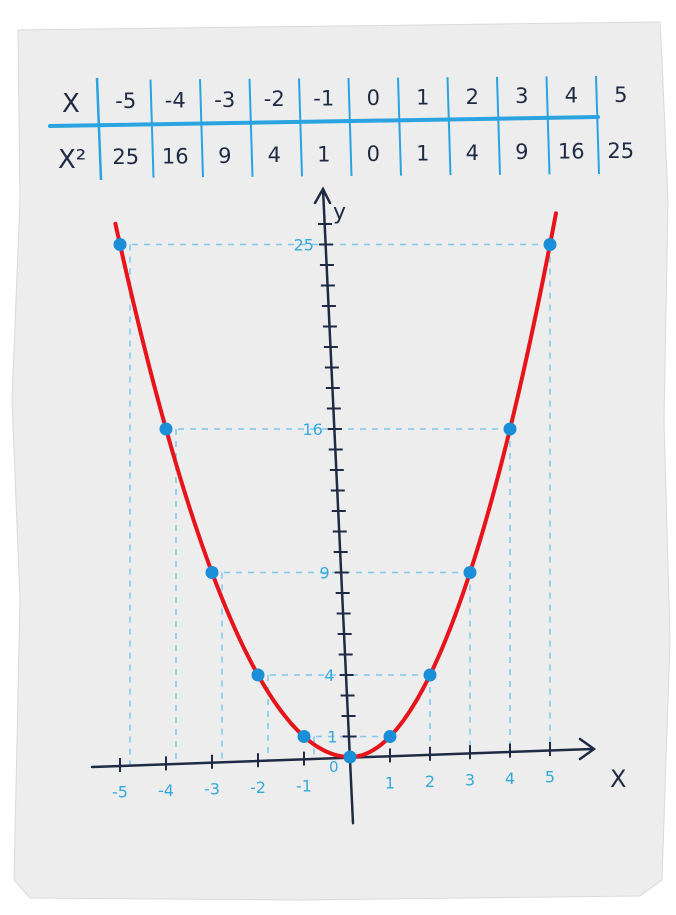  I want to click on x-tick-label: 1, so click(390, 783).